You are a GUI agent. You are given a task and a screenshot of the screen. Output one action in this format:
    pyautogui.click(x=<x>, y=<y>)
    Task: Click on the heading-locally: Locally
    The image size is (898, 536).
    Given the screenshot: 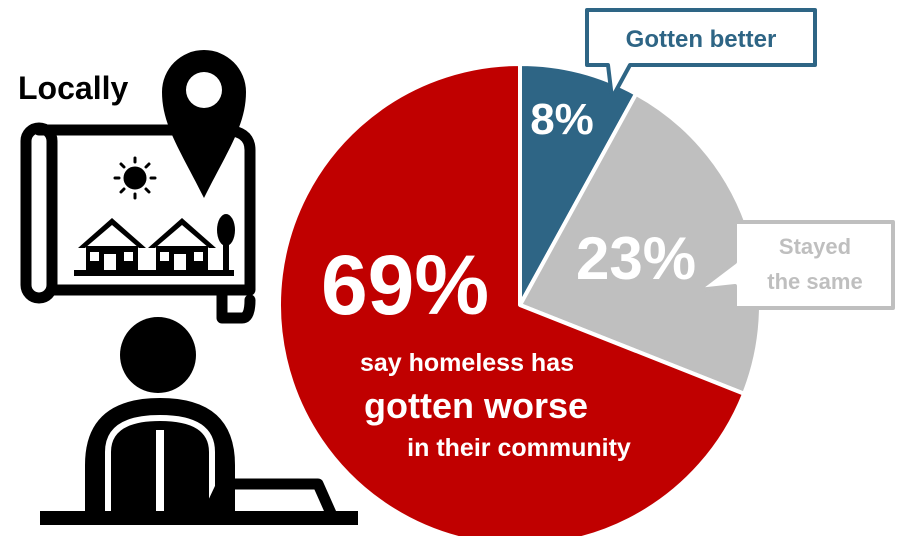 What is the action you would take?
    pyautogui.click(x=73, y=88)
    